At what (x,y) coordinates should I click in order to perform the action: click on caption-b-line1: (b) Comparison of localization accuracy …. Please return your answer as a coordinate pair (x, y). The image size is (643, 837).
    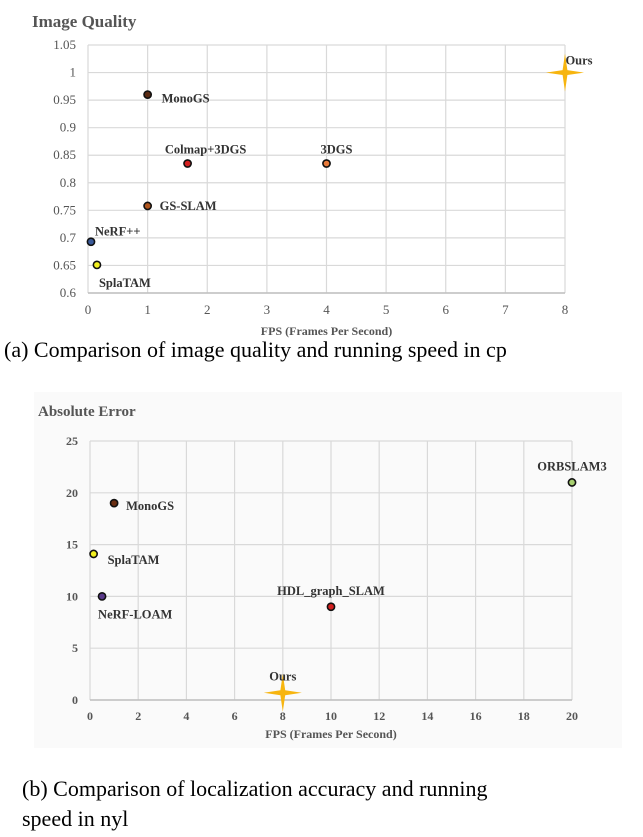
    Looking at the image, I should click on (255, 788).